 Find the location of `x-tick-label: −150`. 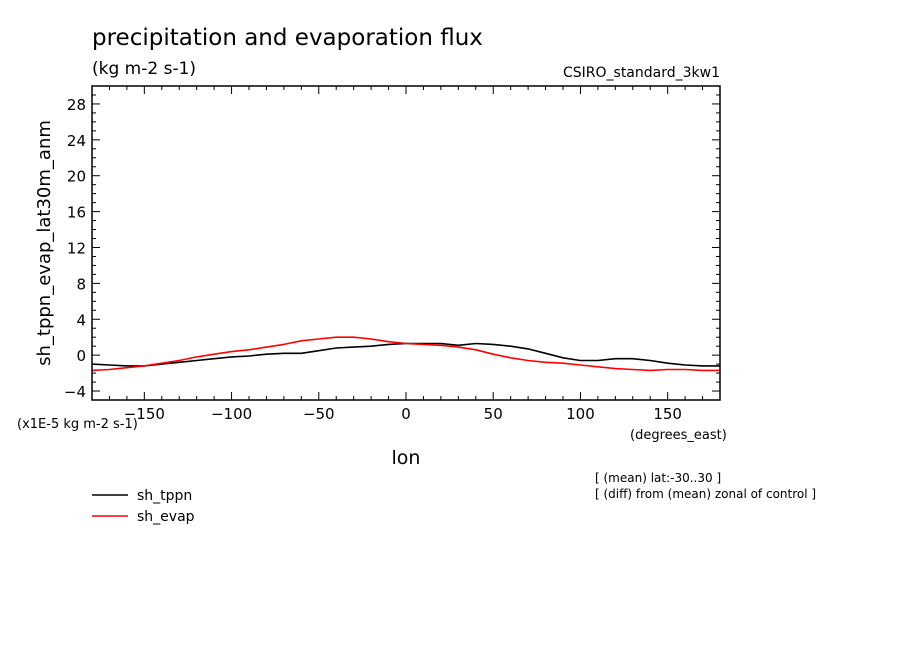

x-tick-label: −150 is located at coordinates (144, 414).